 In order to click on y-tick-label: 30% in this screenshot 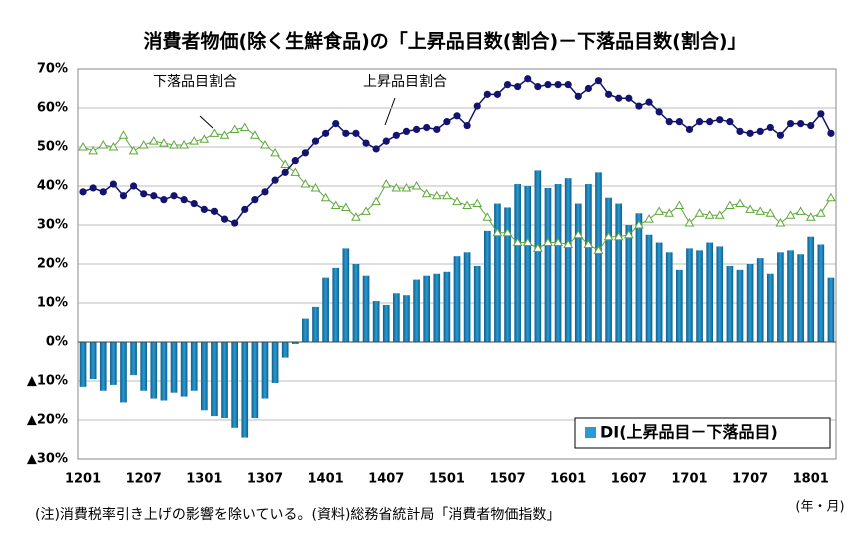, I will do `click(52, 225)`.